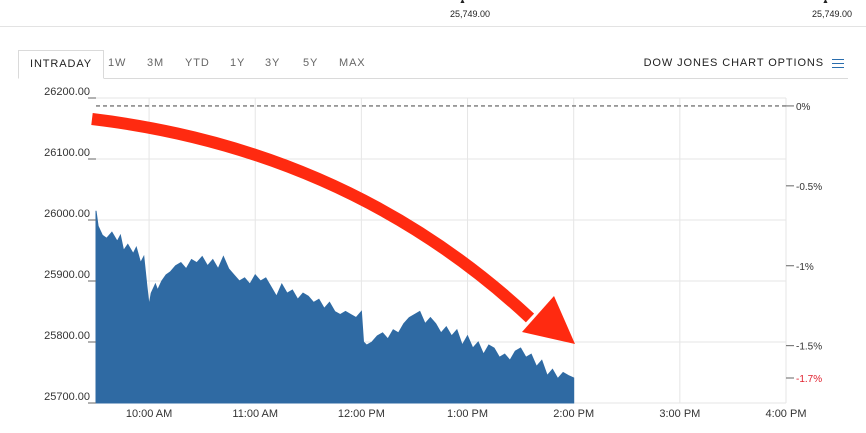 The height and width of the screenshot is (433, 866). What do you see at coordinates (117, 63) in the screenshot?
I see `tab-1w: 1W` at bounding box center [117, 63].